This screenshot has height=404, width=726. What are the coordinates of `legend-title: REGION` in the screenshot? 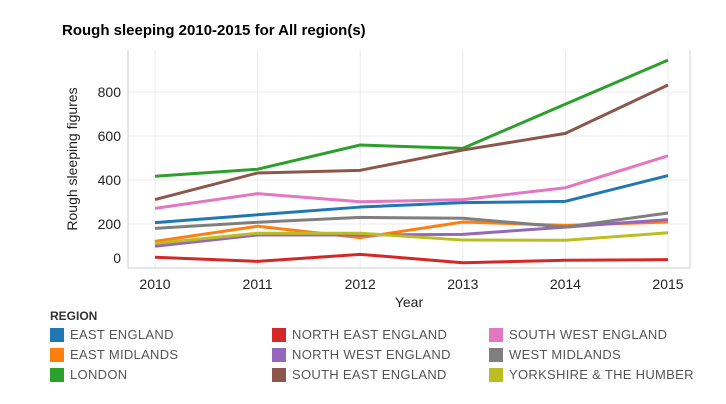 It's located at (74, 316).